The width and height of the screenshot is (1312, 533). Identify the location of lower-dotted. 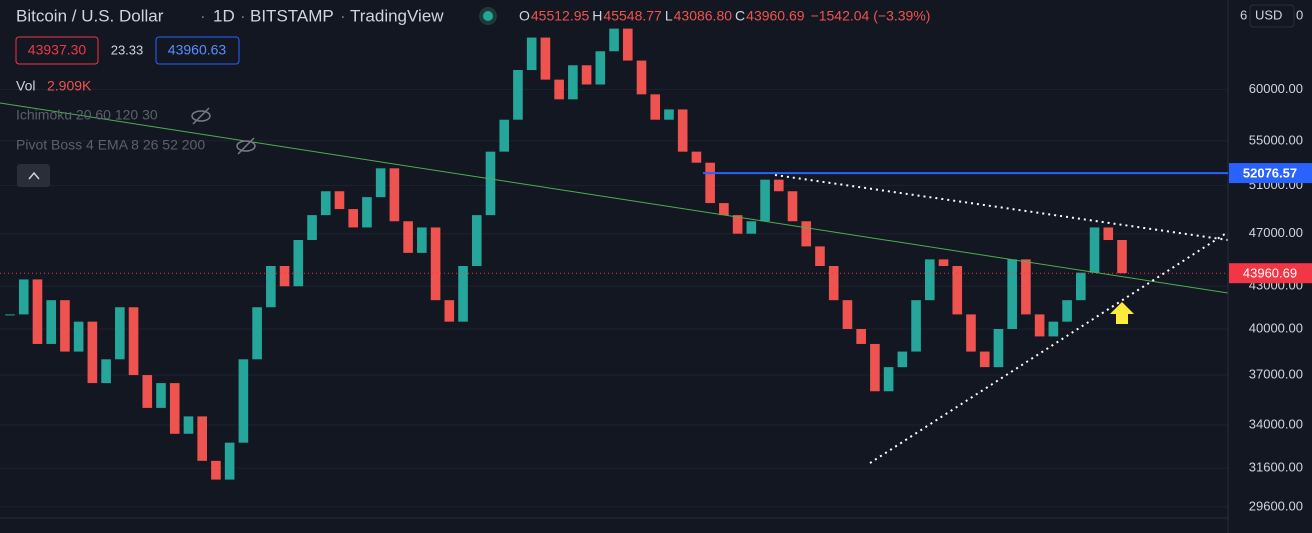
(1049, 347).